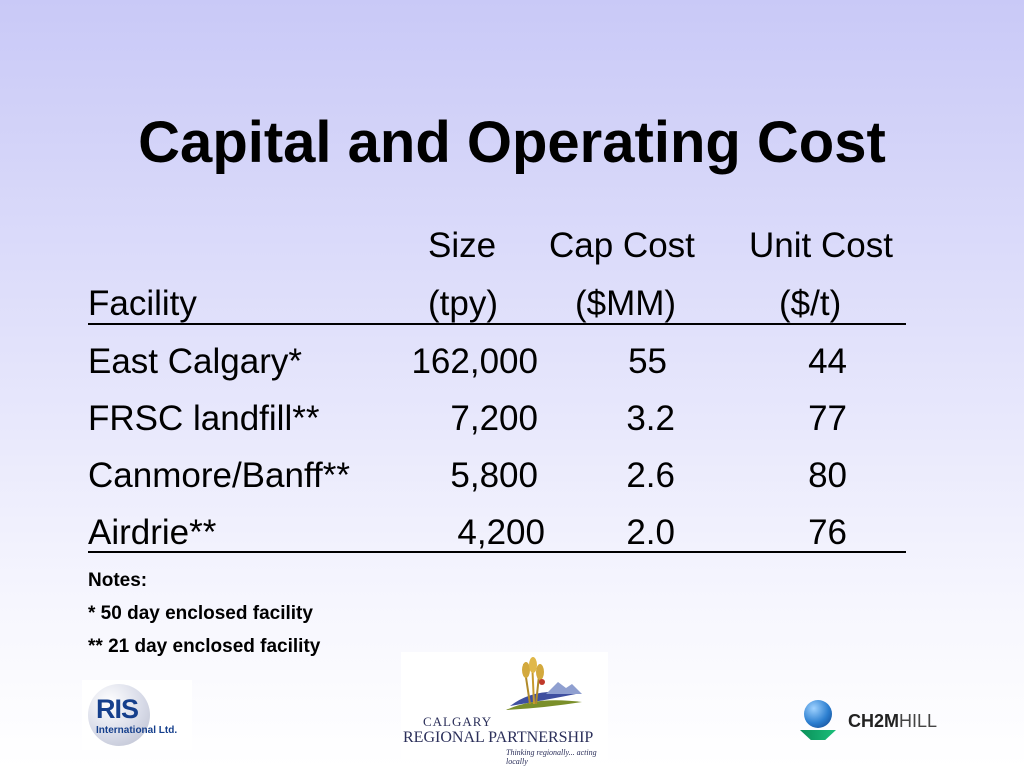 This screenshot has width=1024, height=768. Describe the element at coordinates (152, 532) in the screenshot. I see `row-facility: Airdrie**` at that location.